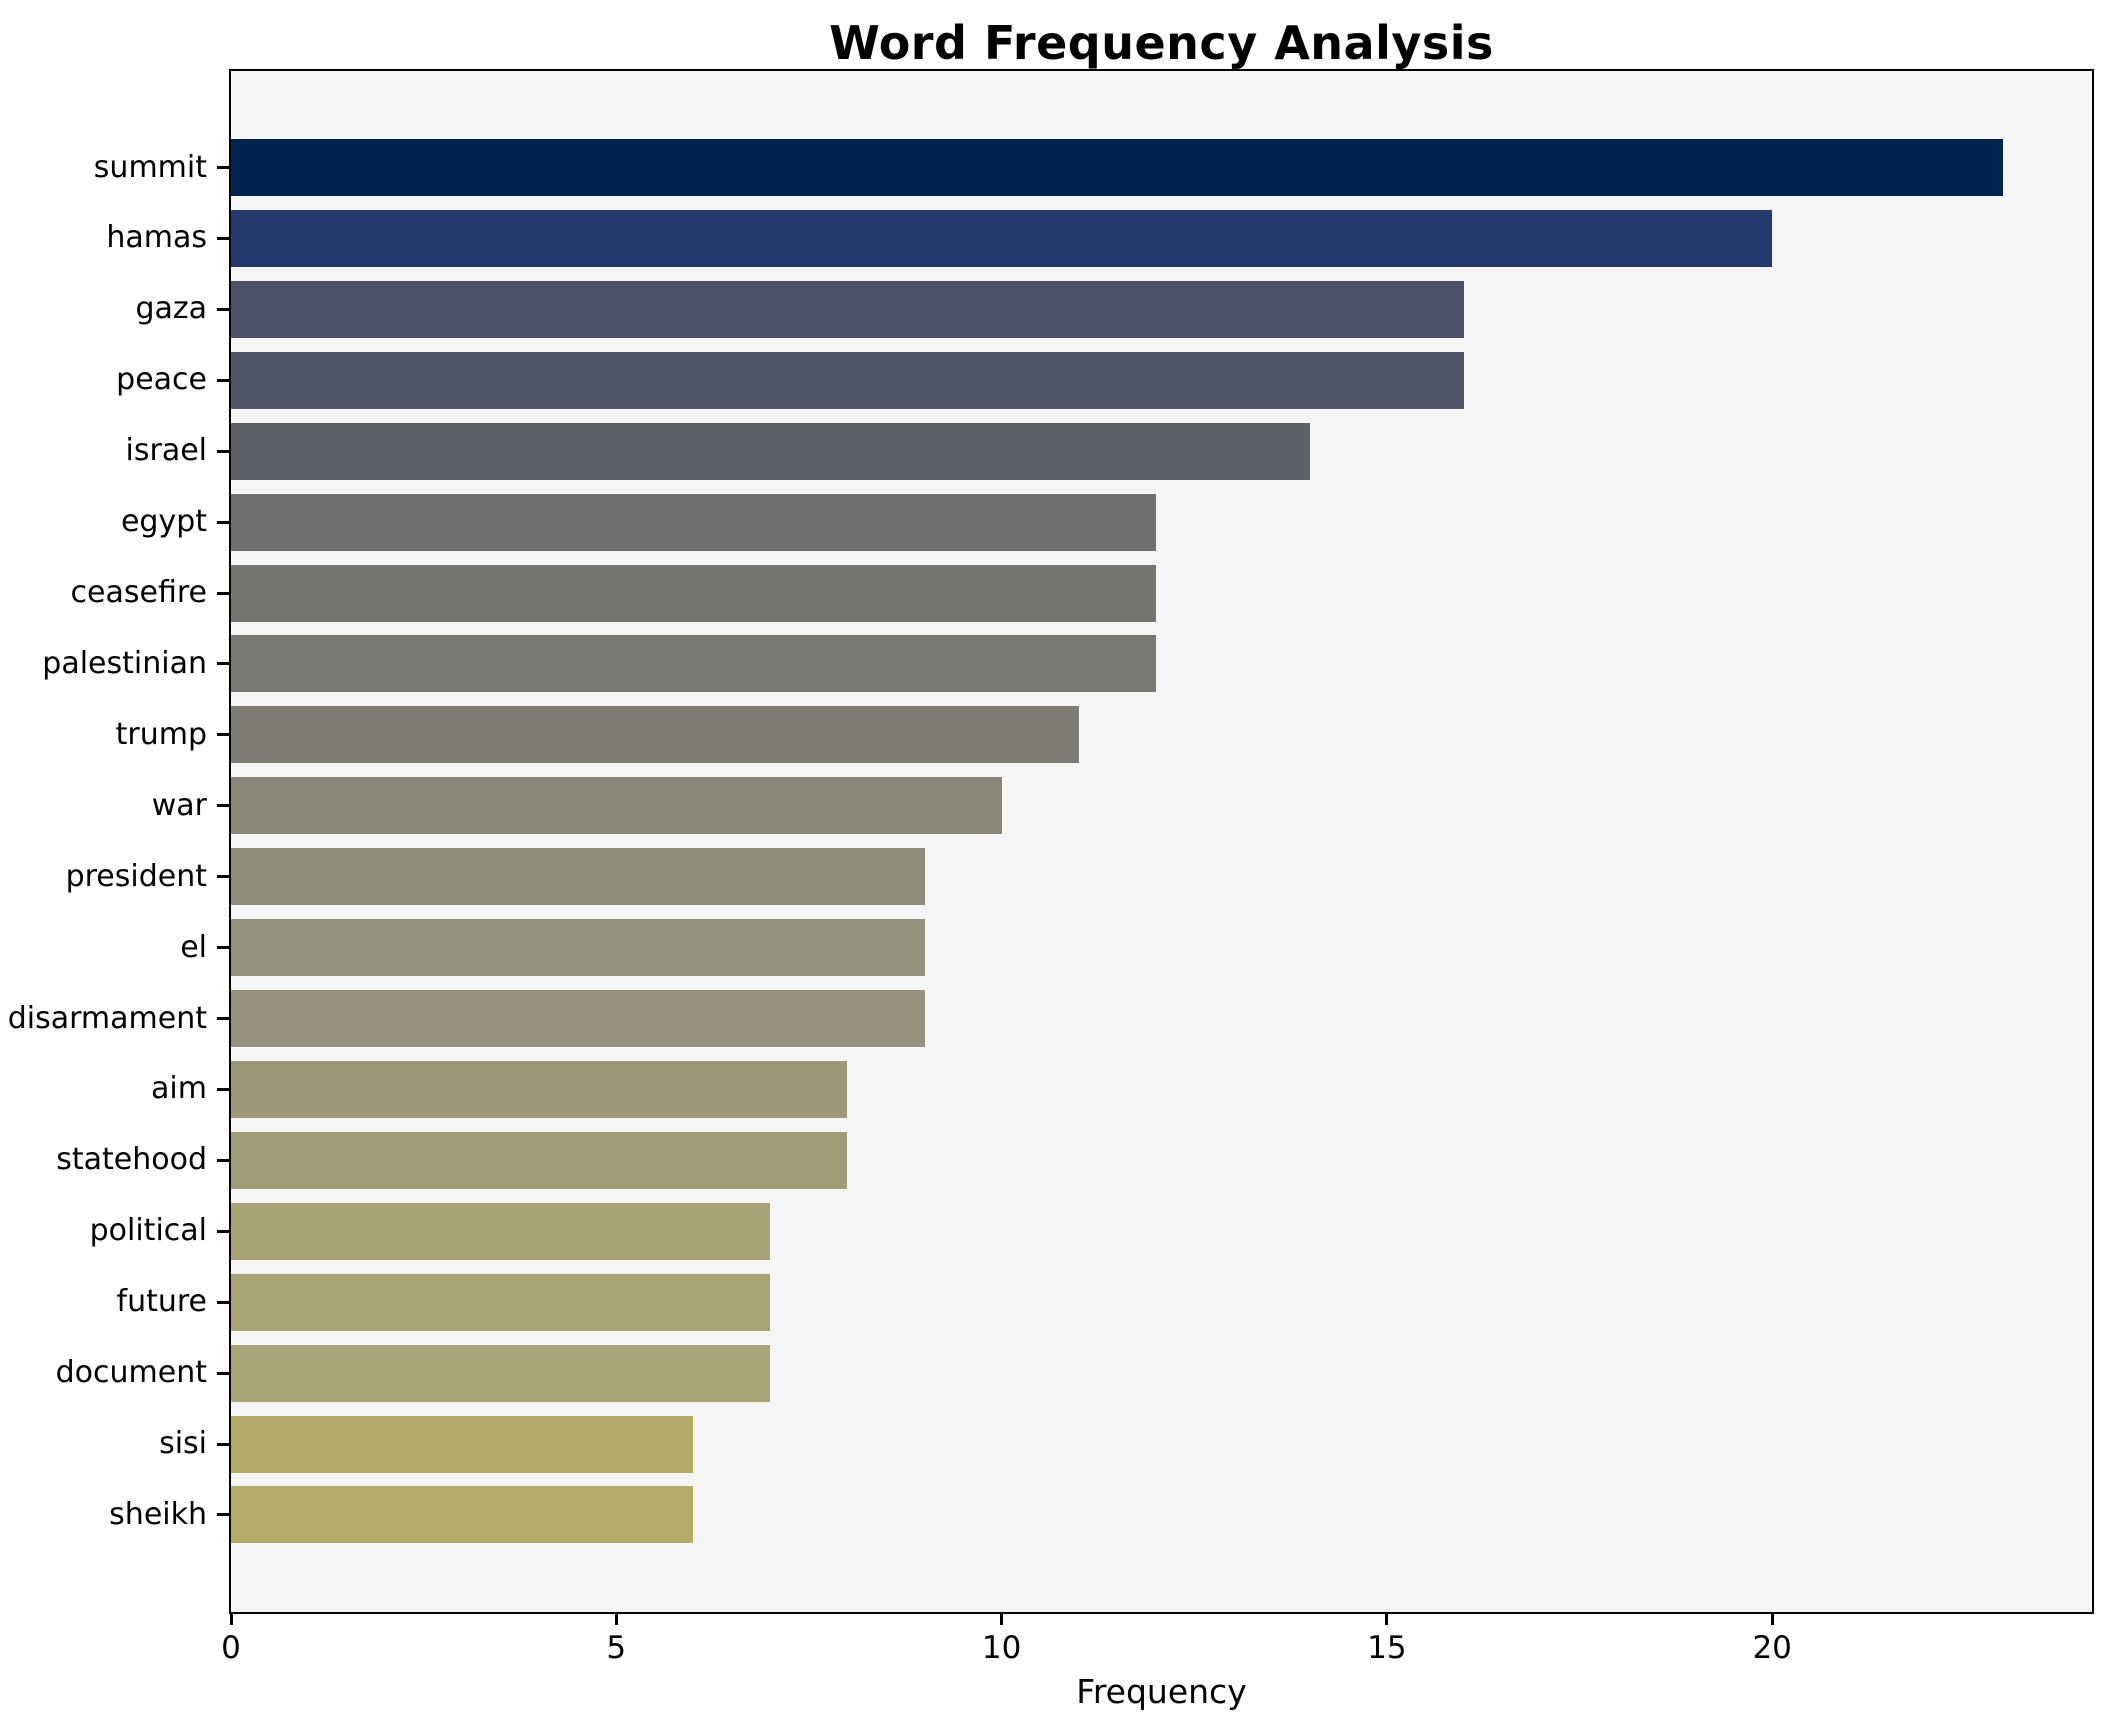 This screenshot has width=2112, height=1722. Describe the element at coordinates (161, 734) in the screenshot. I see `y-tick-label-trump: trump` at that location.